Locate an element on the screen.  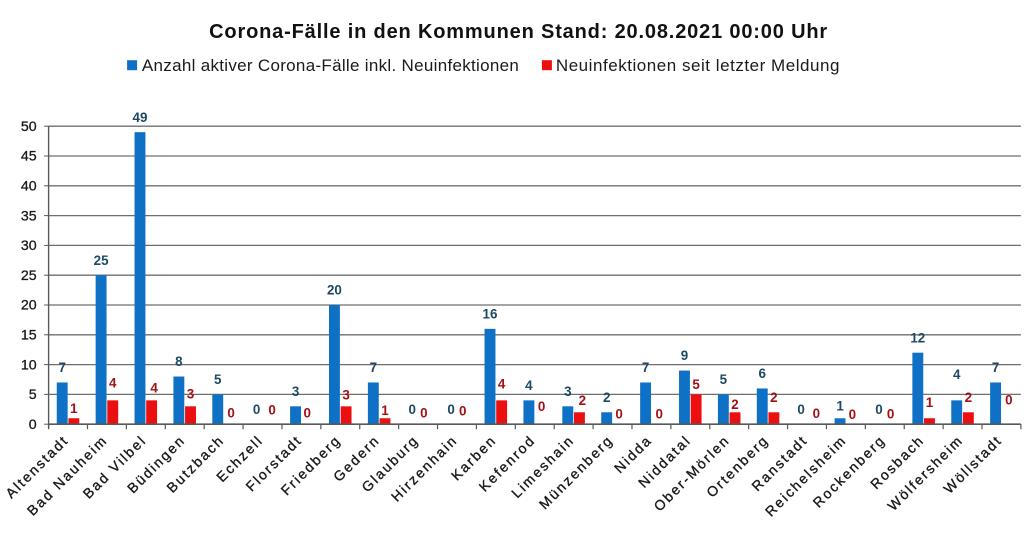
svg-text: 9 is located at coordinates (684, 355).